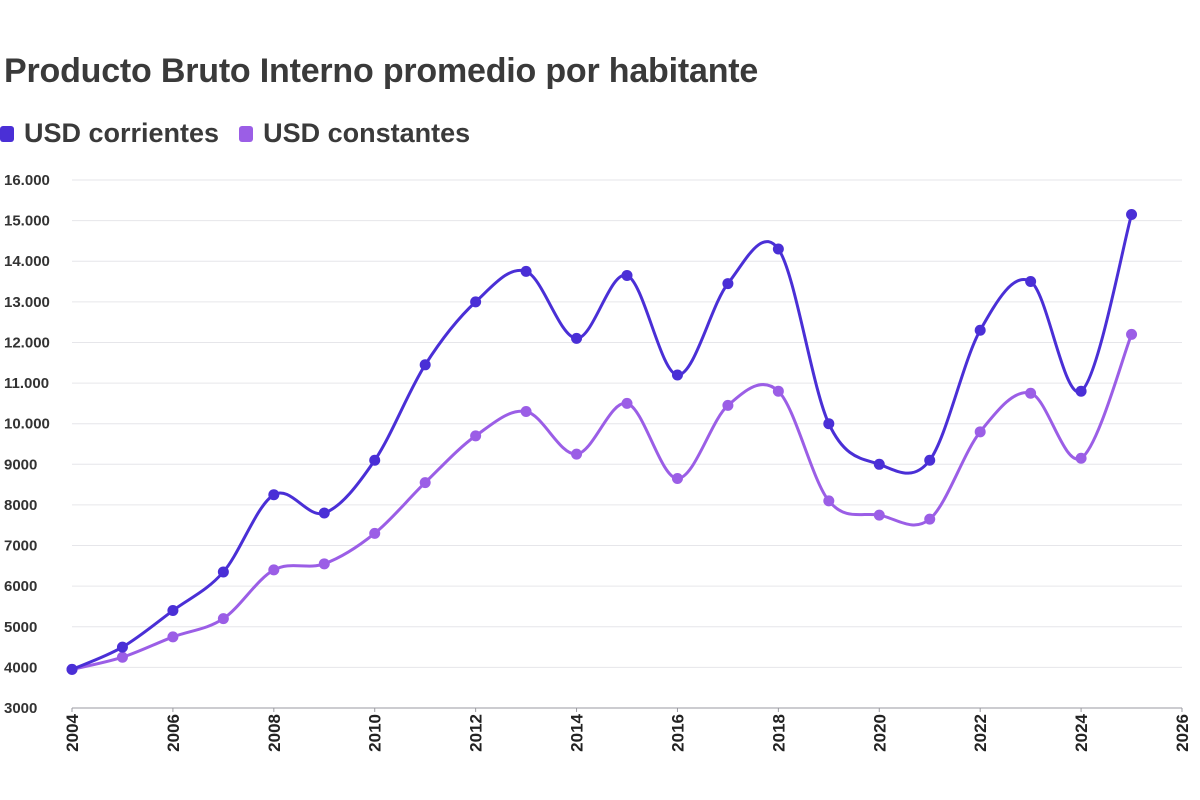 Image resolution: width=1200 pixels, height=800 pixels. I want to click on y-tick-label: 4000, so click(20, 667).